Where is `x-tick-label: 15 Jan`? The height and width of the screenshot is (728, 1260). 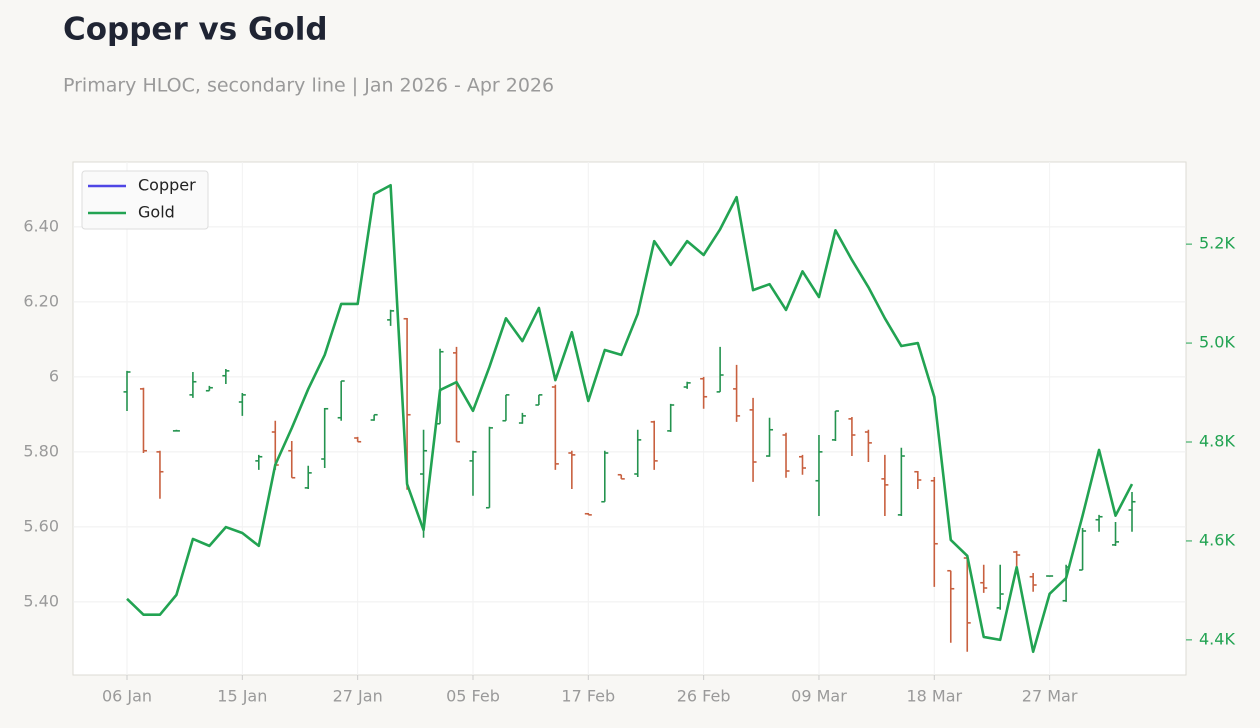 x-tick-label: 15 Jan is located at coordinates (242, 696).